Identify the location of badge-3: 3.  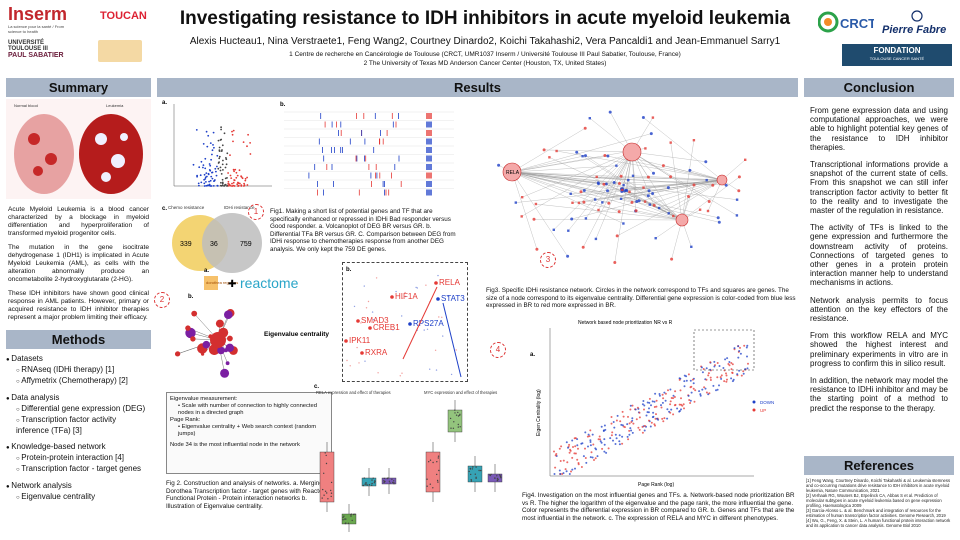
(548, 260).